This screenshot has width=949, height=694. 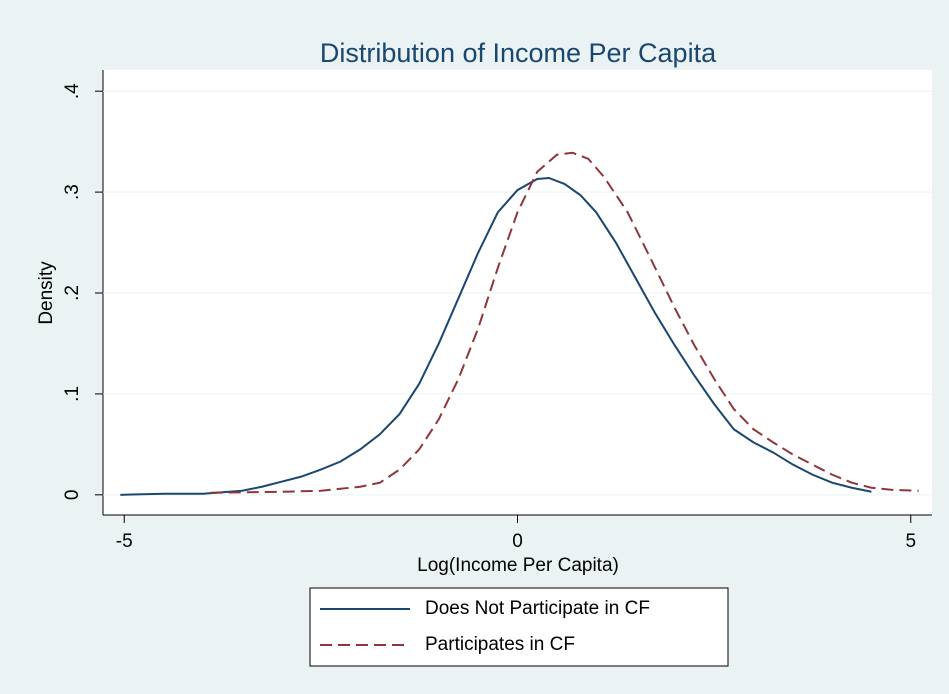 I want to click on y-tick-label: .2, so click(x=72, y=293).